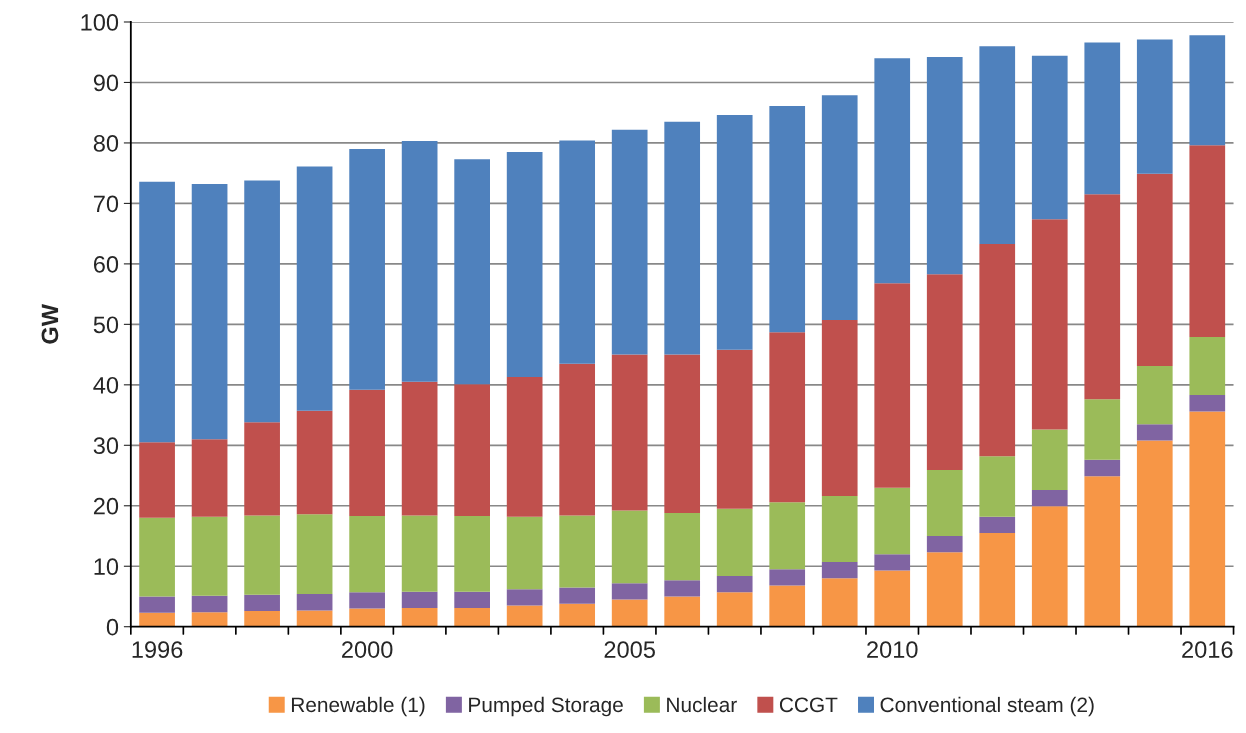 The image size is (1246, 733). I want to click on legend-label: CCGT, so click(808, 705).